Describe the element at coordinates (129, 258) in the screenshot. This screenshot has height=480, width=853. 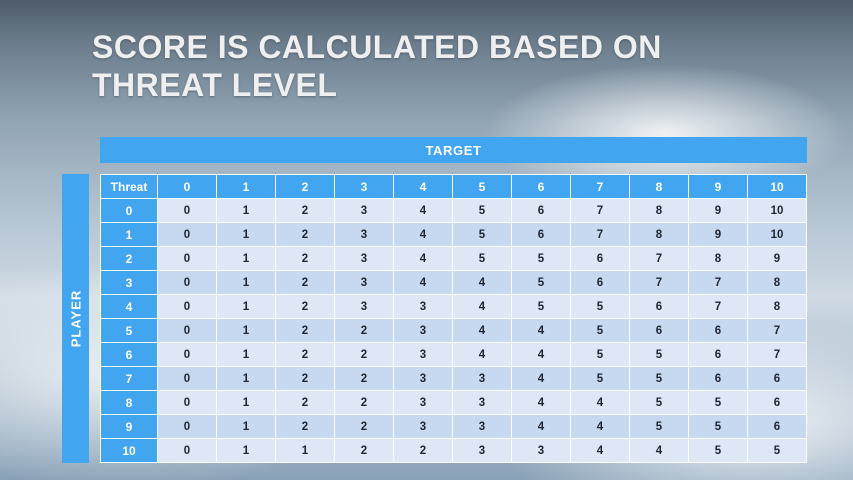
I see `row-header: 2` at that location.